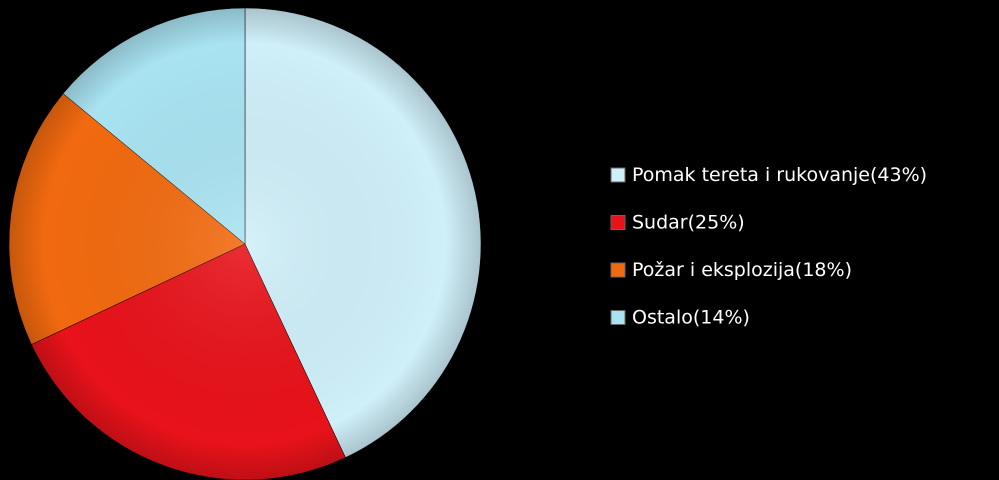 Image resolution: width=999 pixels, height=480 pixels. I want to click on legend-label: Pomak tereta i rukovanje(43%), so click(779, 175).